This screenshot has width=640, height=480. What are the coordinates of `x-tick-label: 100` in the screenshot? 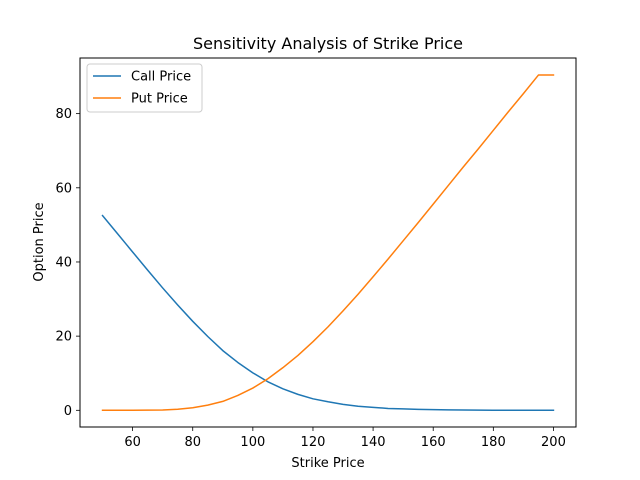 It's located at (252, 442).